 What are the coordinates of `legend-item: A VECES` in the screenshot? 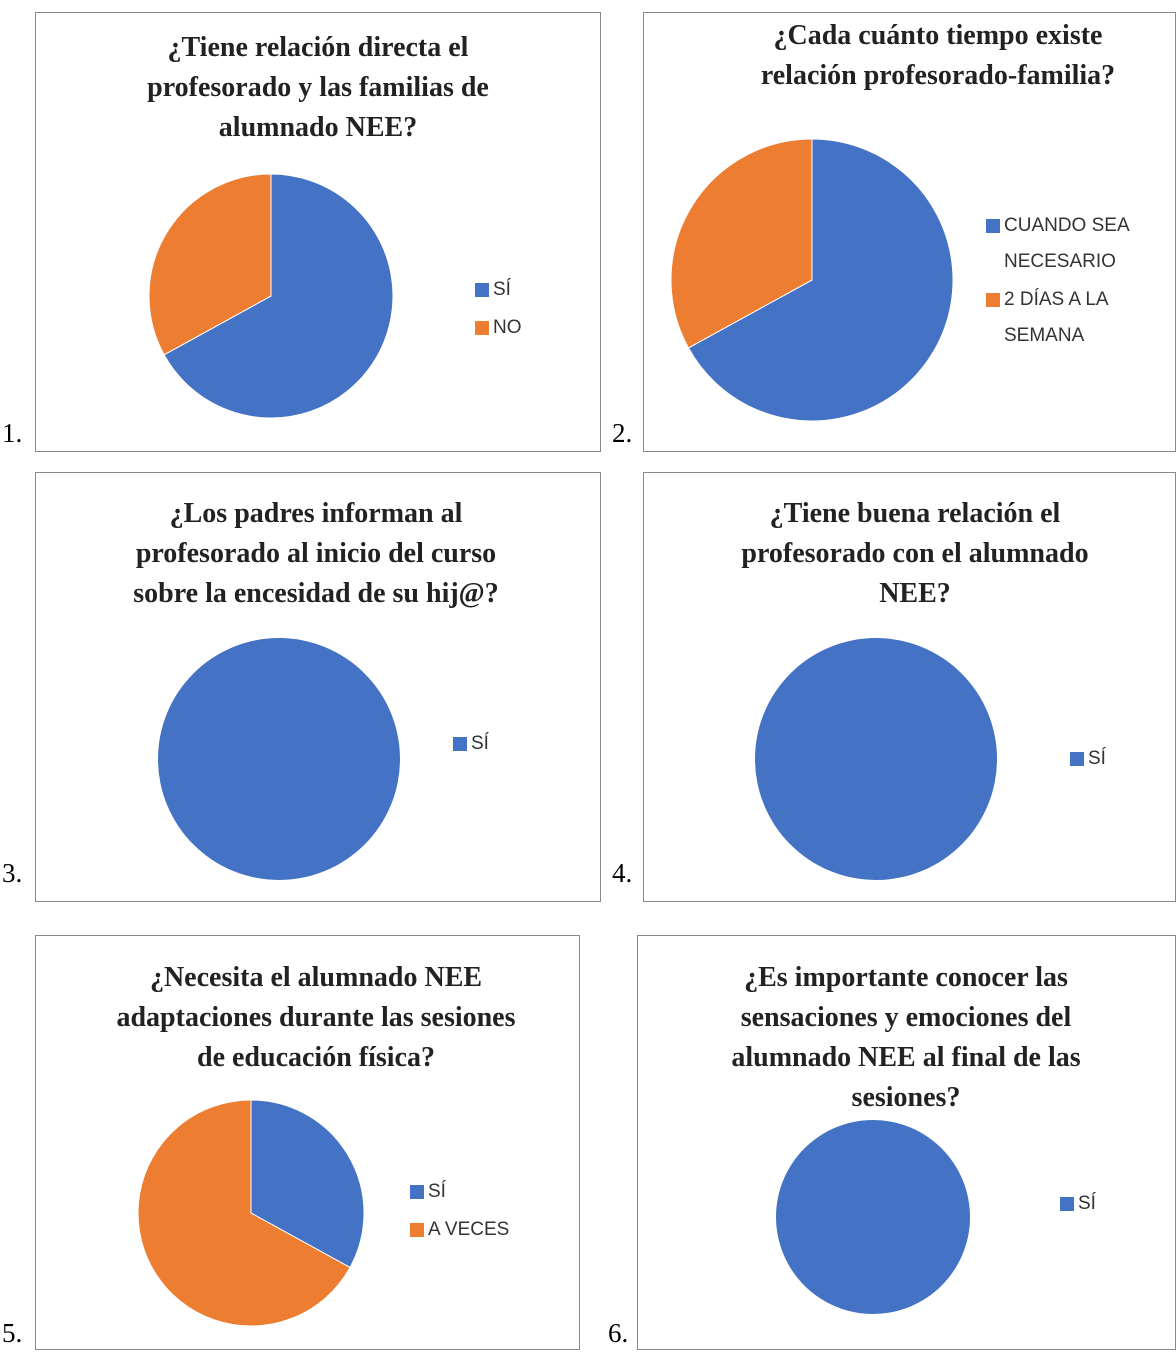 It's located at (490, 1230).